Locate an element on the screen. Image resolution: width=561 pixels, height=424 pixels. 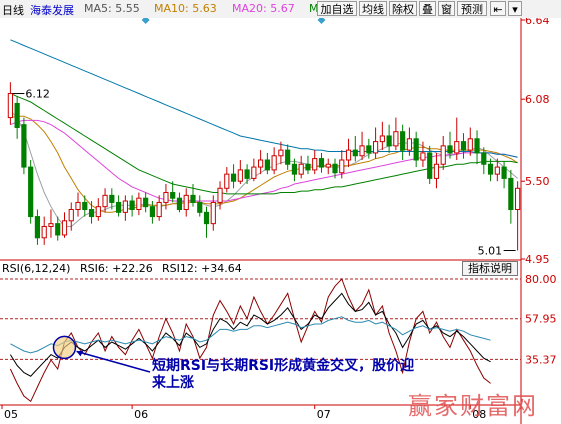
rsi-tick-label: 57.95 is located at coordinates (541, 319).